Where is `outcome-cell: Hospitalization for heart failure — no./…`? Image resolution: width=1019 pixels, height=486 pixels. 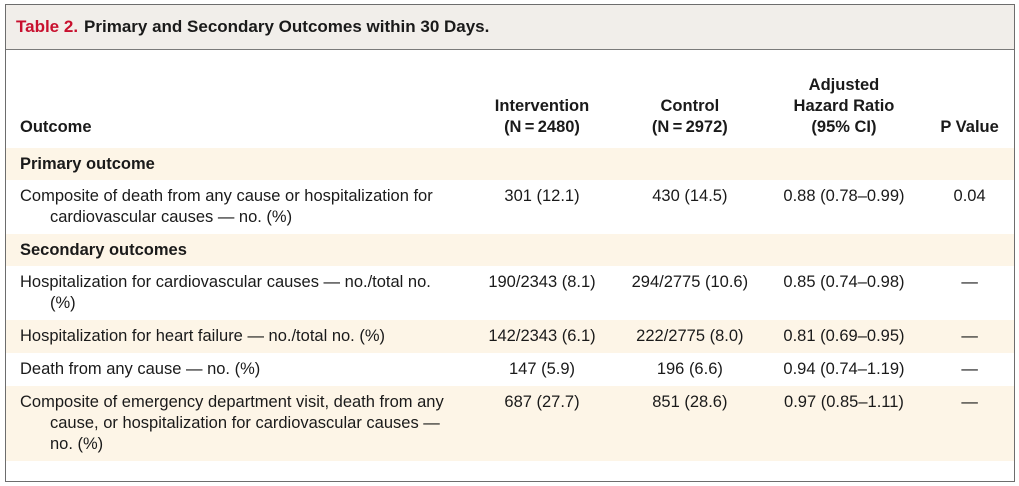
outcome-cell: Hospitalization for heart failure — no./… is located at coordinates (236, 336).